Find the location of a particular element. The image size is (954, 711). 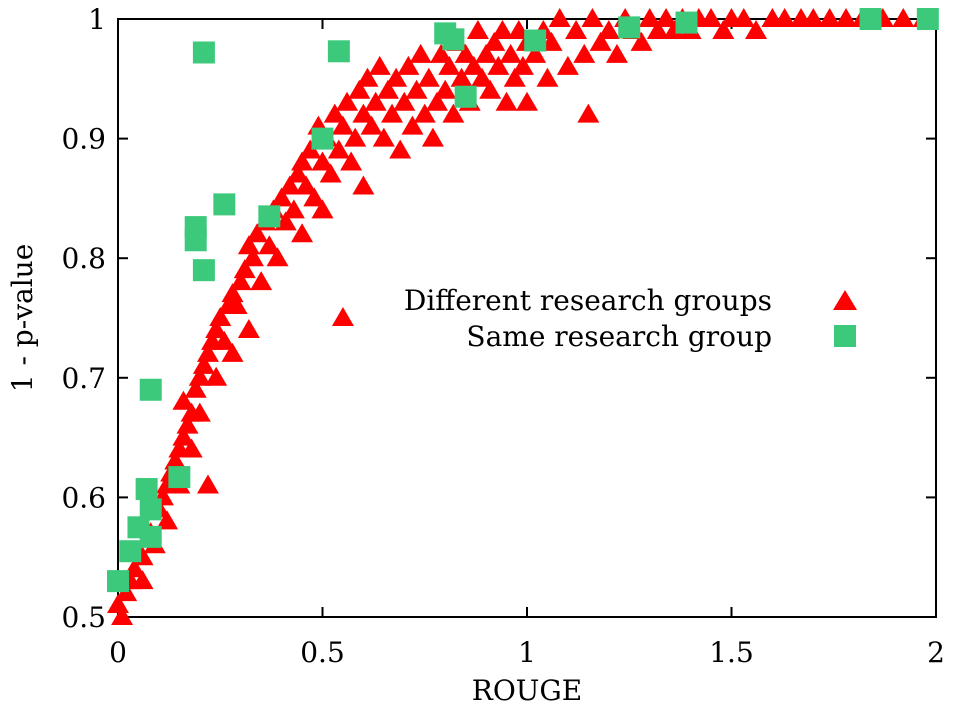

y-tick-label: 0.9 is located at coordinates (83, 139).